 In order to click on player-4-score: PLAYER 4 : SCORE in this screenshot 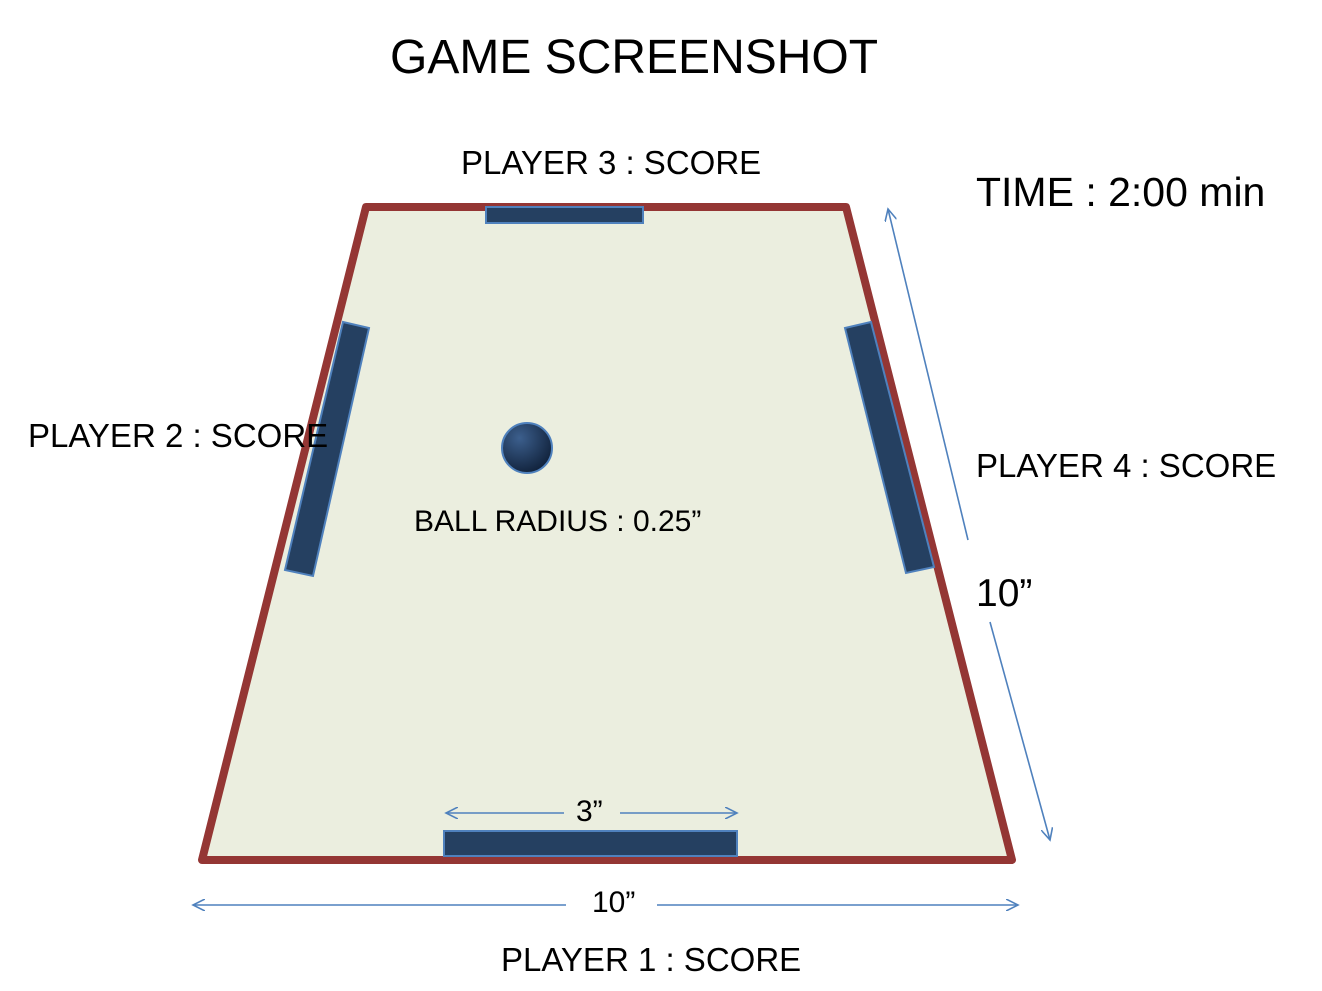, I will do `click(1126, 465)`.